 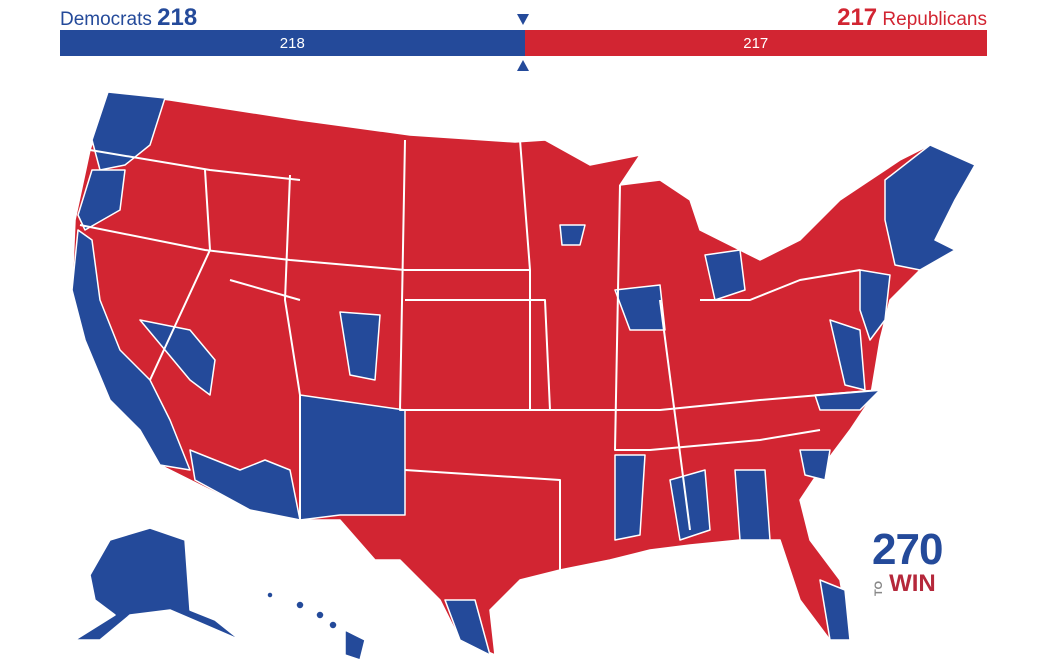 What do you see at coordinates (847, 355) in the screenshot?
I see `district-md-va` at bounding box center [847, 355].